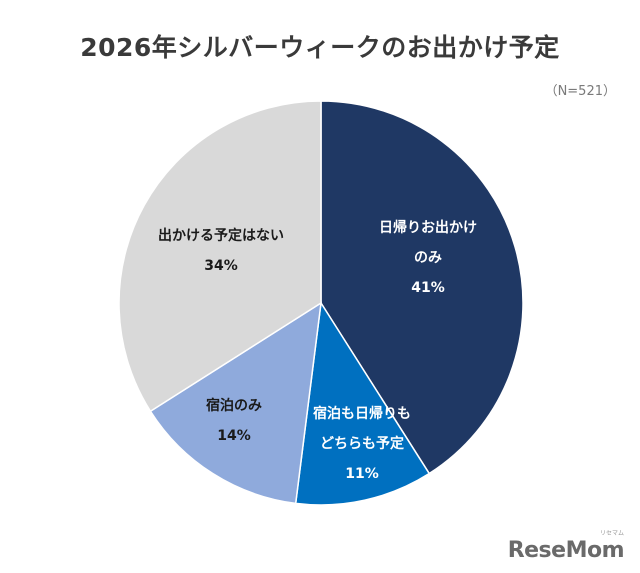  I want to click on slice-label-2-line-0: 宿泊のみ, so click(234, 405).